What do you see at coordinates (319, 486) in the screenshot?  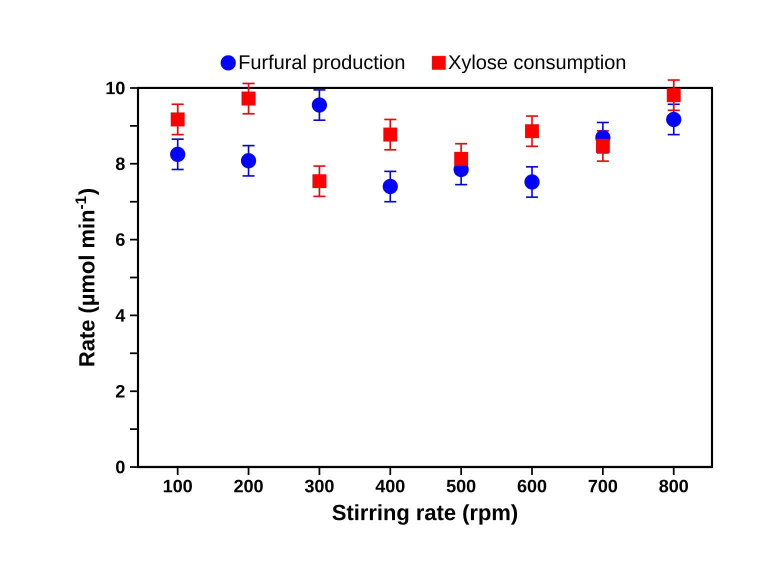 I see `x-tick-label: 300` at bounding box center [319, 486].